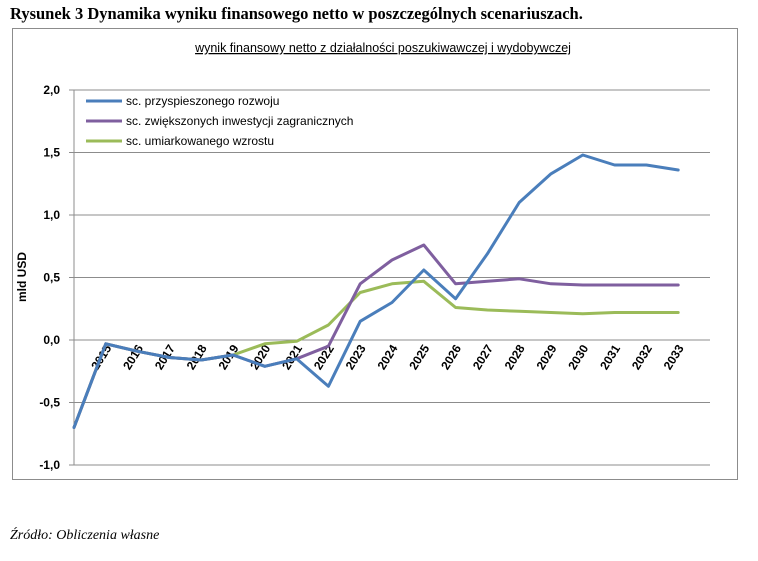 The width and height of the screenshot is (758, 561). I want to click on x-tick-label: 2028, so click(515, 357).